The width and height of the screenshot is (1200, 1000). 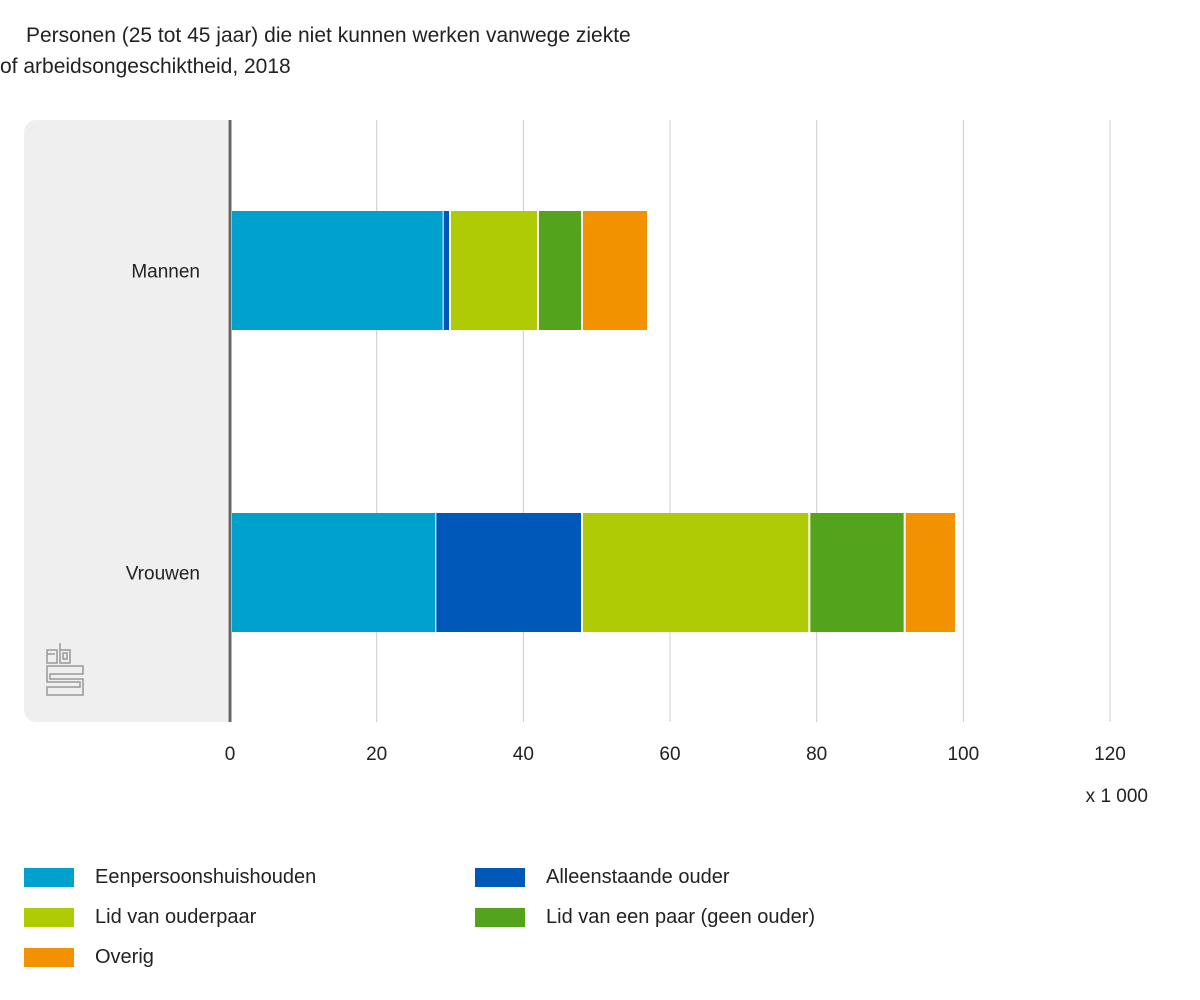 I want to click on x-tick-label: 60, so click(x=669, y=754).